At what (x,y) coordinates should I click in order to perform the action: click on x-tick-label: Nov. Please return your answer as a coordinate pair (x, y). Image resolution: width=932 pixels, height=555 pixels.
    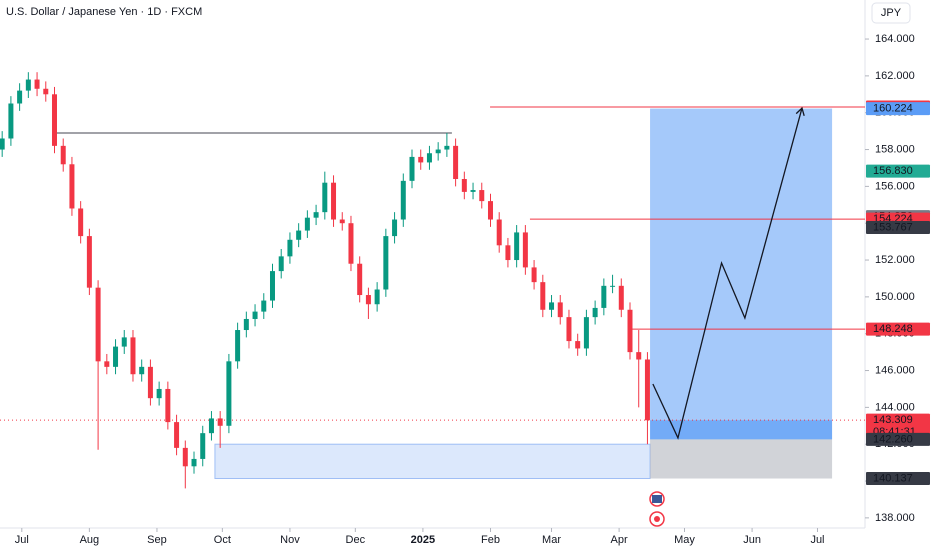
    Looking at the image, I should click on (290, 540).